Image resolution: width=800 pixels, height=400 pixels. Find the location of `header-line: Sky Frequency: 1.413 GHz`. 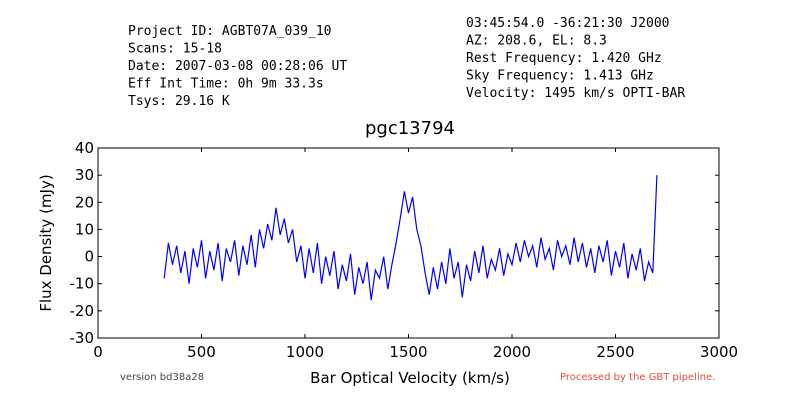

header-line: Sky Frequency: 1.413 GHz is located at coordinates (560, 76).